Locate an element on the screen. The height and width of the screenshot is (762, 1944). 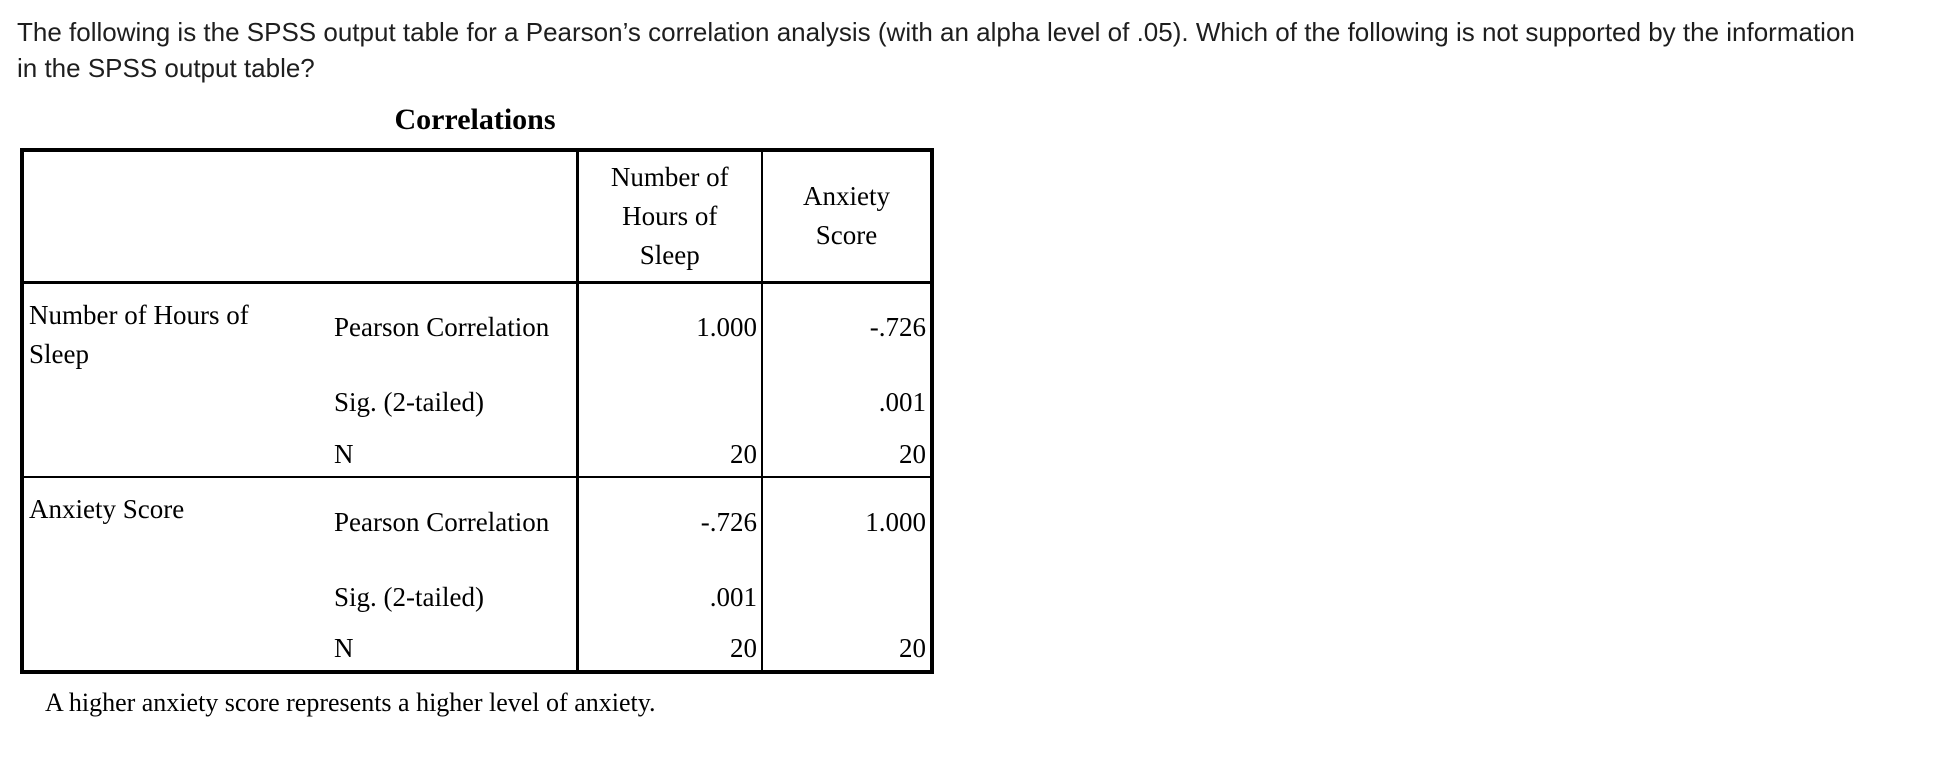
header-empty-cell is located at coordinates (299, 217).